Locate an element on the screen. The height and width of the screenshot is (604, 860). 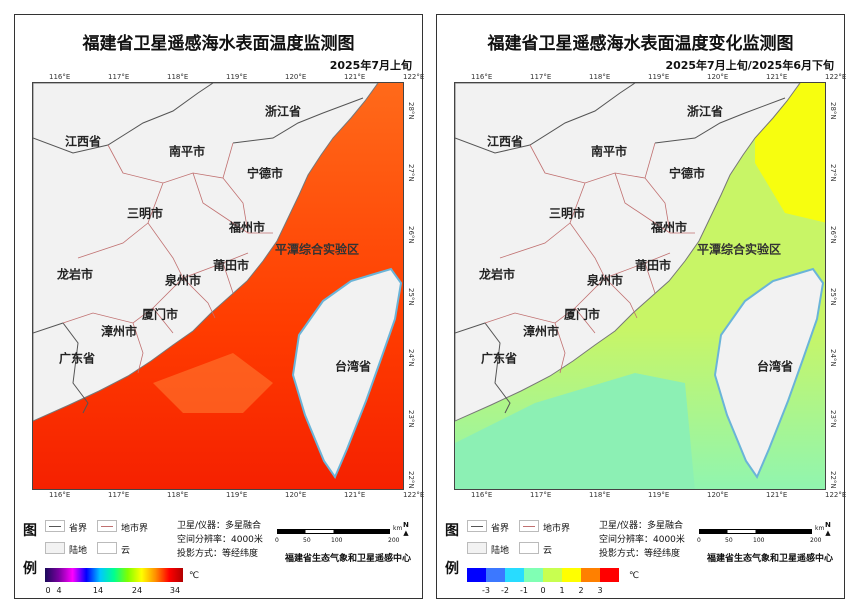
map-title: 福建省卫星遥感海水表面温度变化监测图 is located at coordinates (640, 44).